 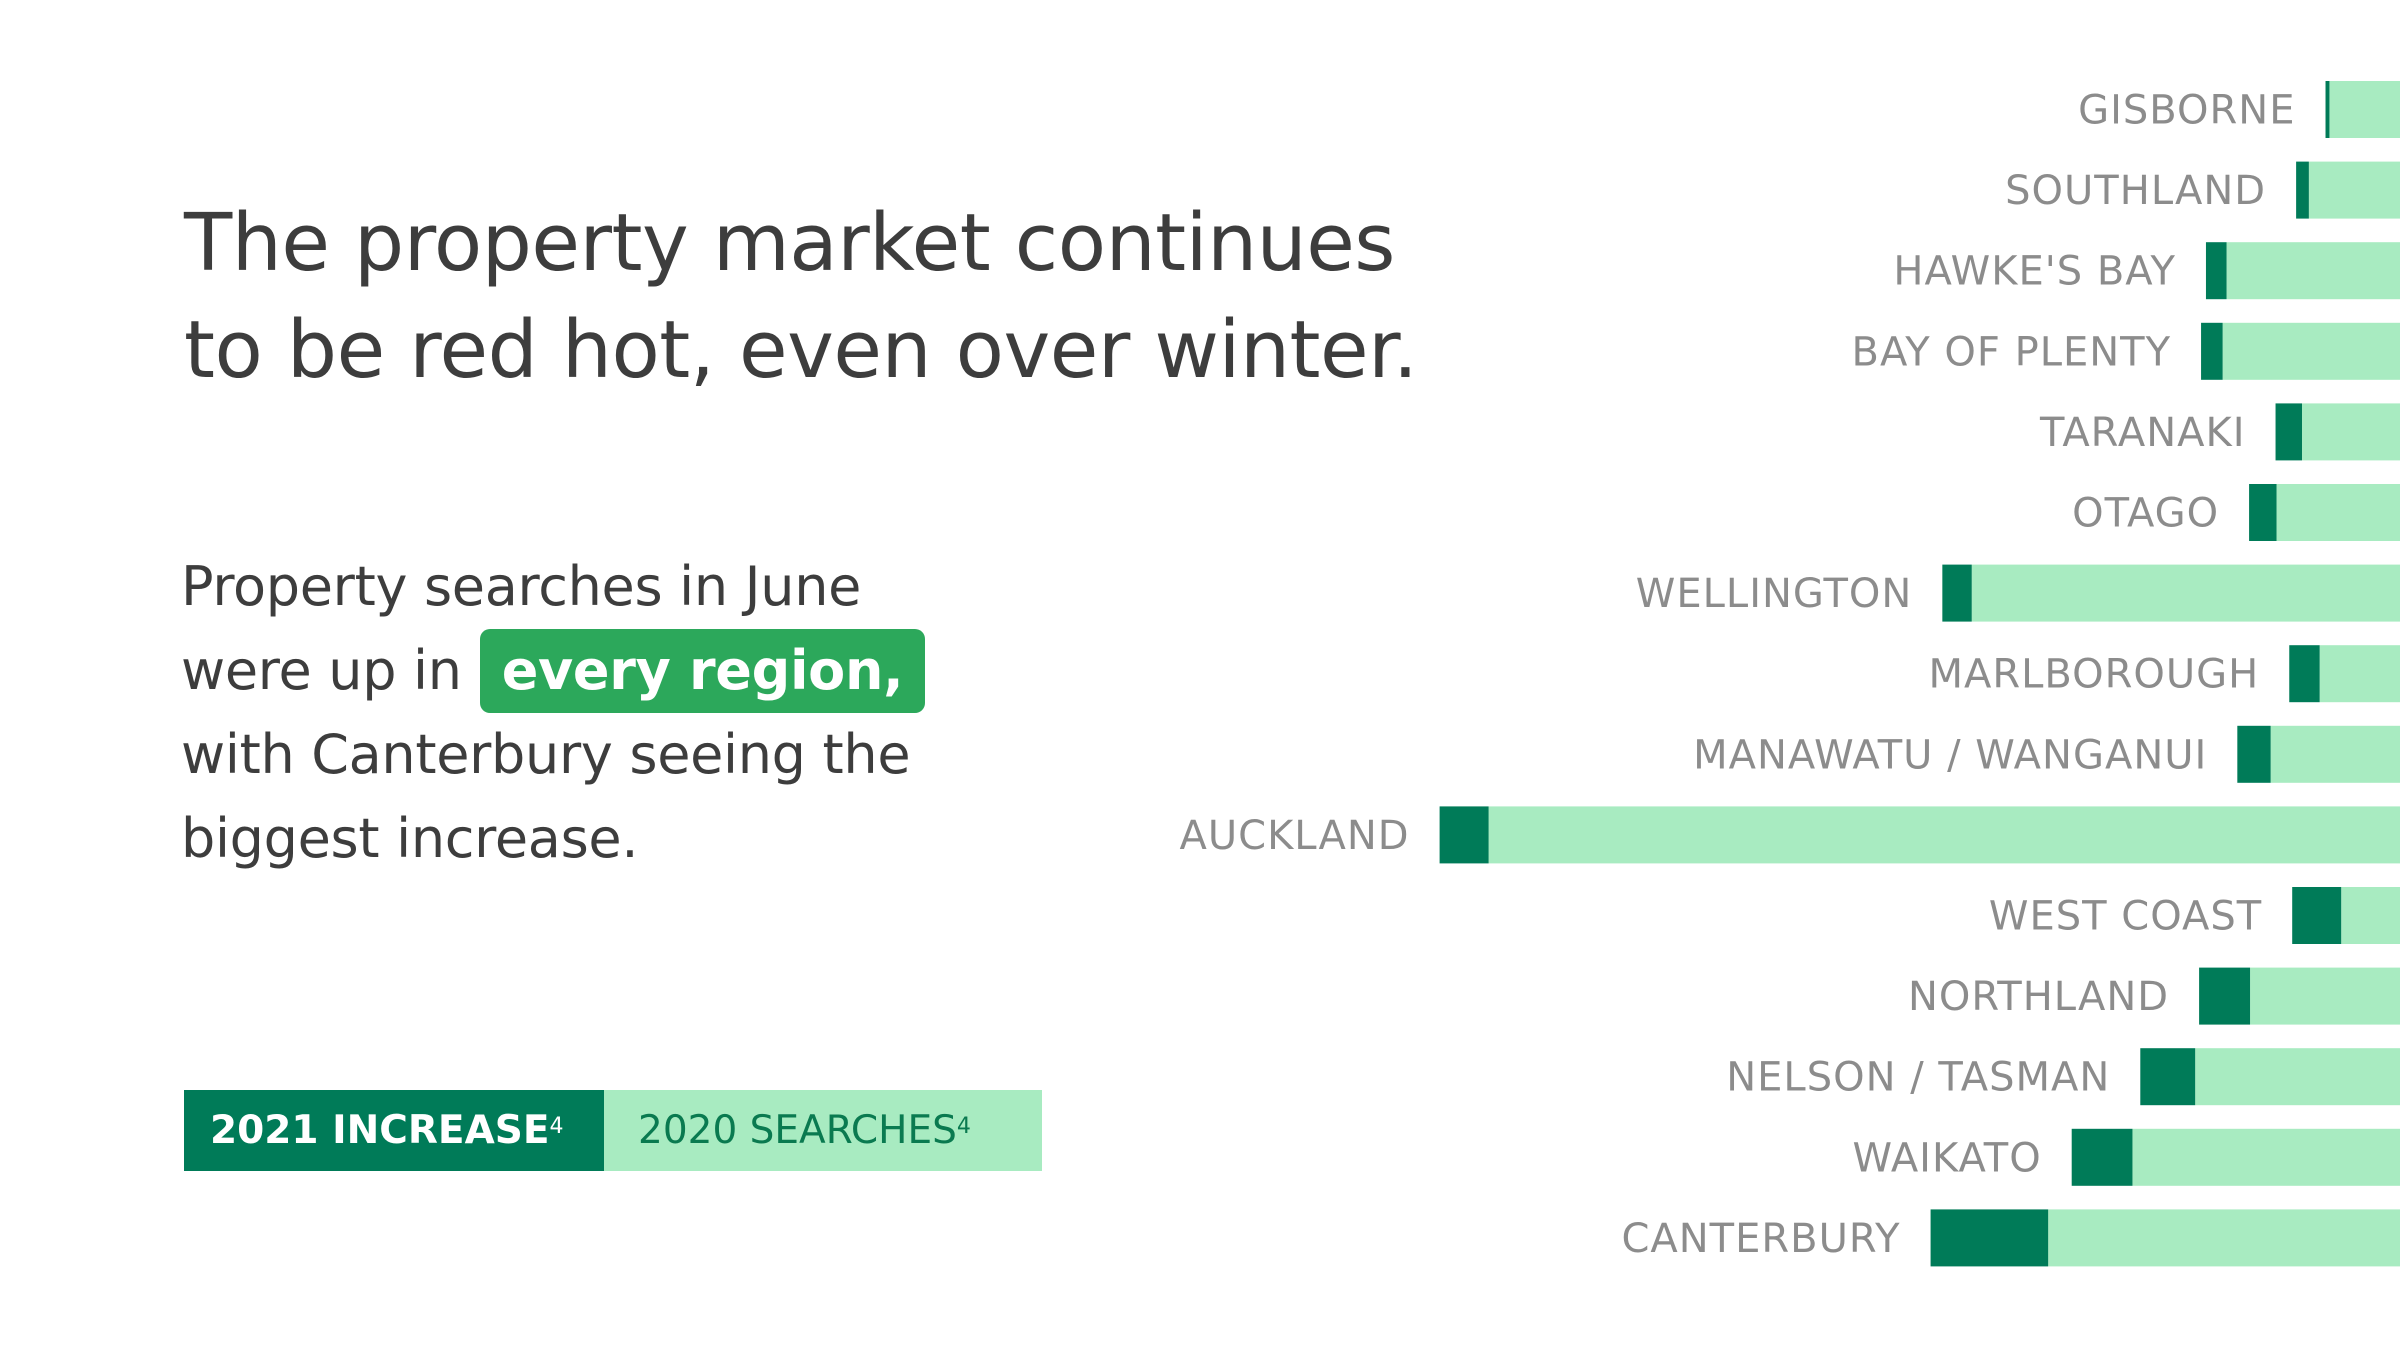 What do you see at coordinates (410, 838) in the screenshot?
I see `body-line-4: biggest increase.` at bounding box center [410, 838].